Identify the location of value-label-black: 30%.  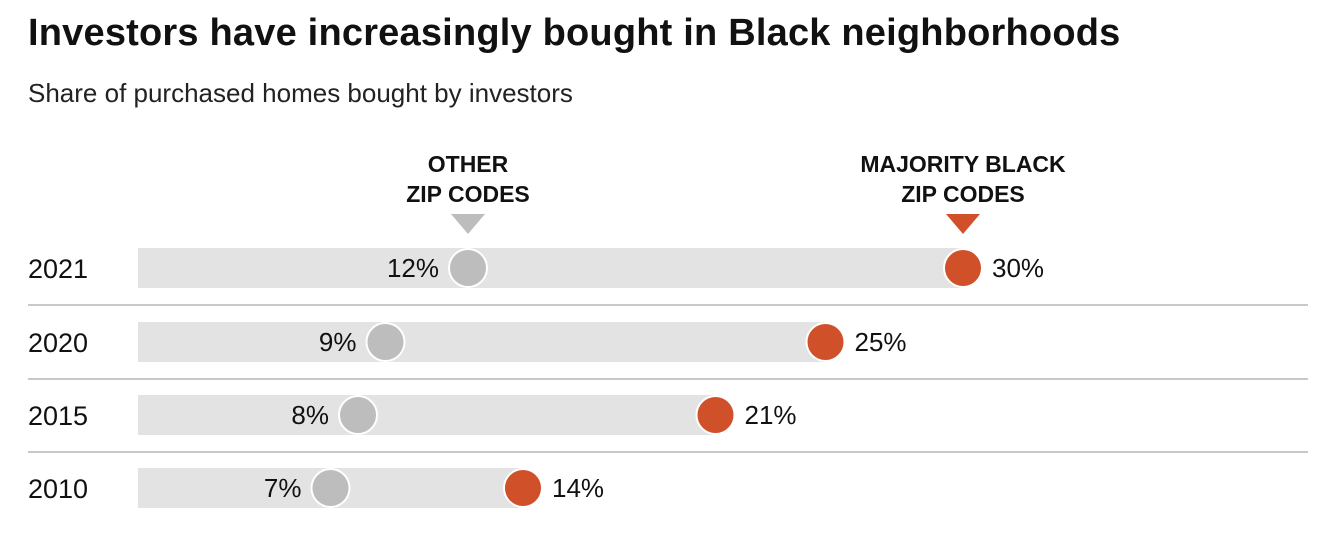
(1018, 268).